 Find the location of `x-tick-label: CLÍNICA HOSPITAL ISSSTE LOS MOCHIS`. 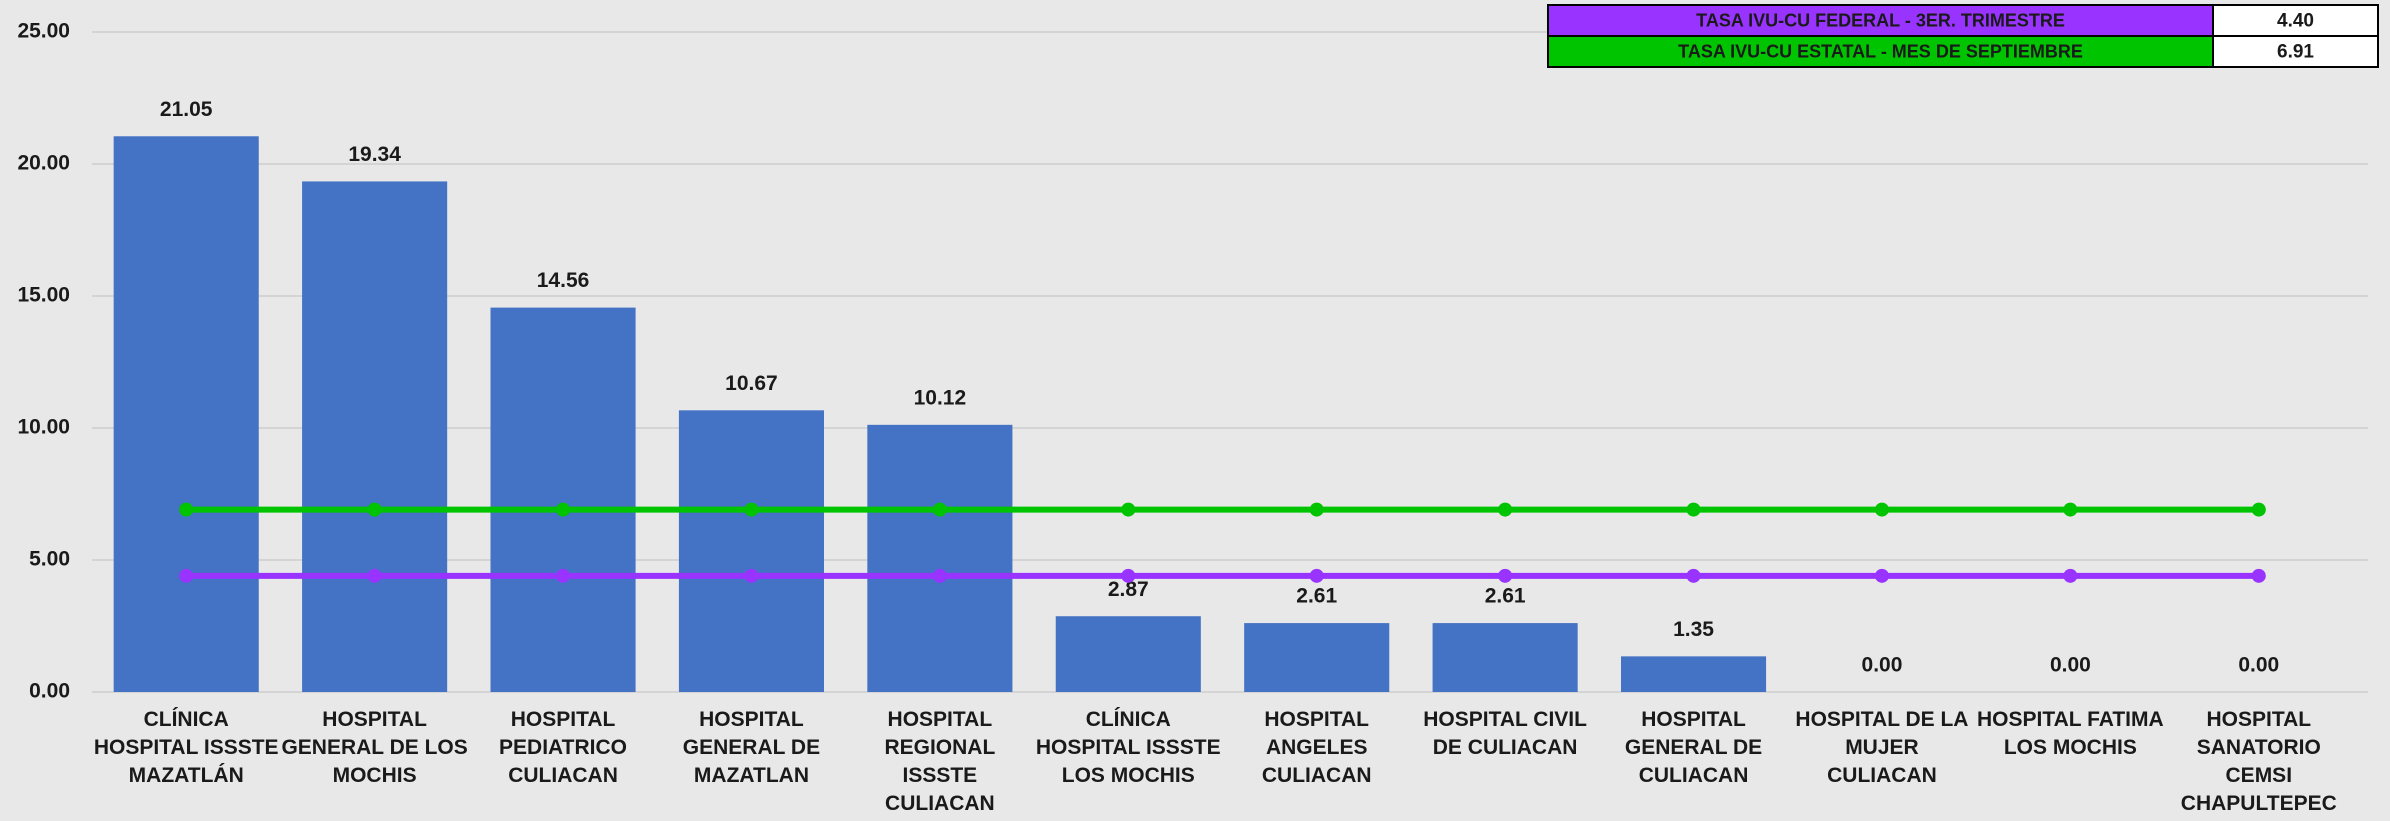

x-tick-label: CLÍNICA HOSPITAL ISSSTE LOS MOCHIS is located at coordinates (1128, 747).